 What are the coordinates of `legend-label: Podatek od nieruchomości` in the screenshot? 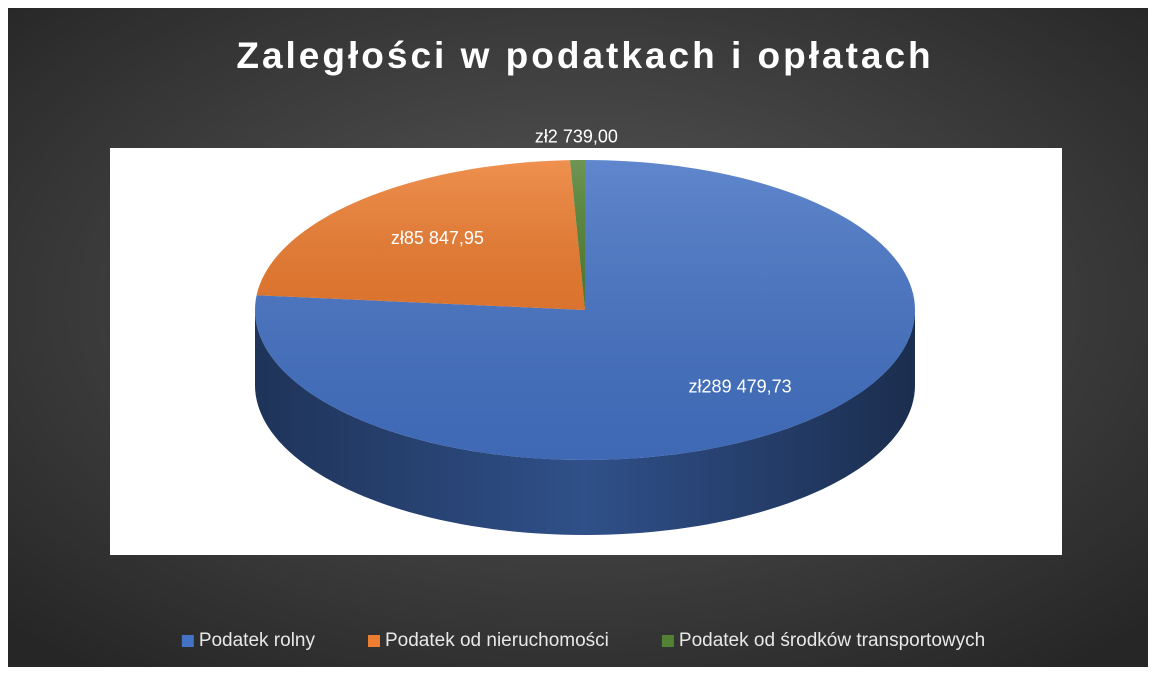 It's located at (497, 640).